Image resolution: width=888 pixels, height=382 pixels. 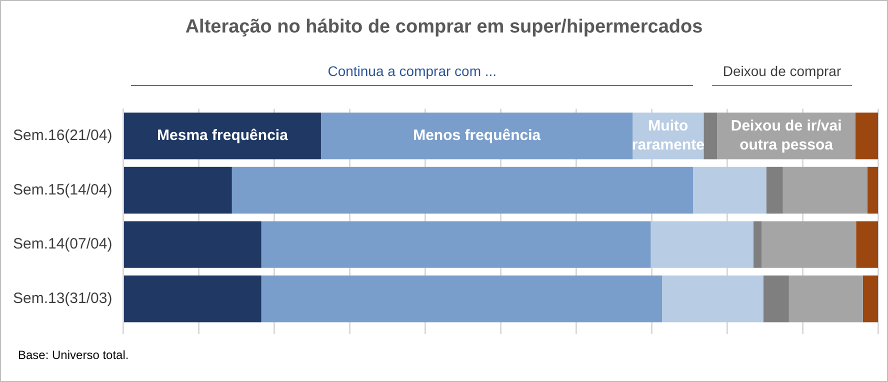 I want to click on text: Deixou de comprar, so click(x=782, y=74).